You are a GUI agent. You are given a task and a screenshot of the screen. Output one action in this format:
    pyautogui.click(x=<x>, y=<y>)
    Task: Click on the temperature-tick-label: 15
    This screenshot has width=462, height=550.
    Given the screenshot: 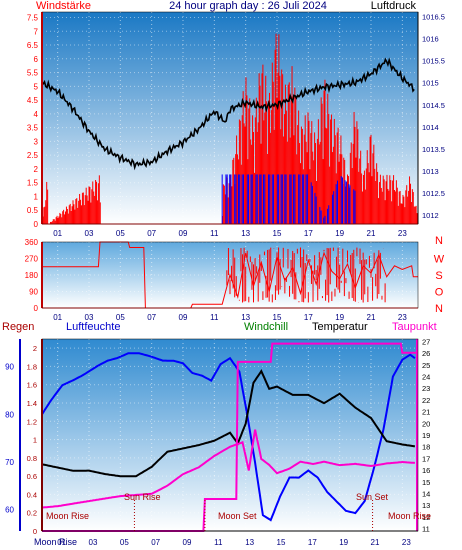 What is the action you would take?
    pyautogui.click(x=426, y=482)
    